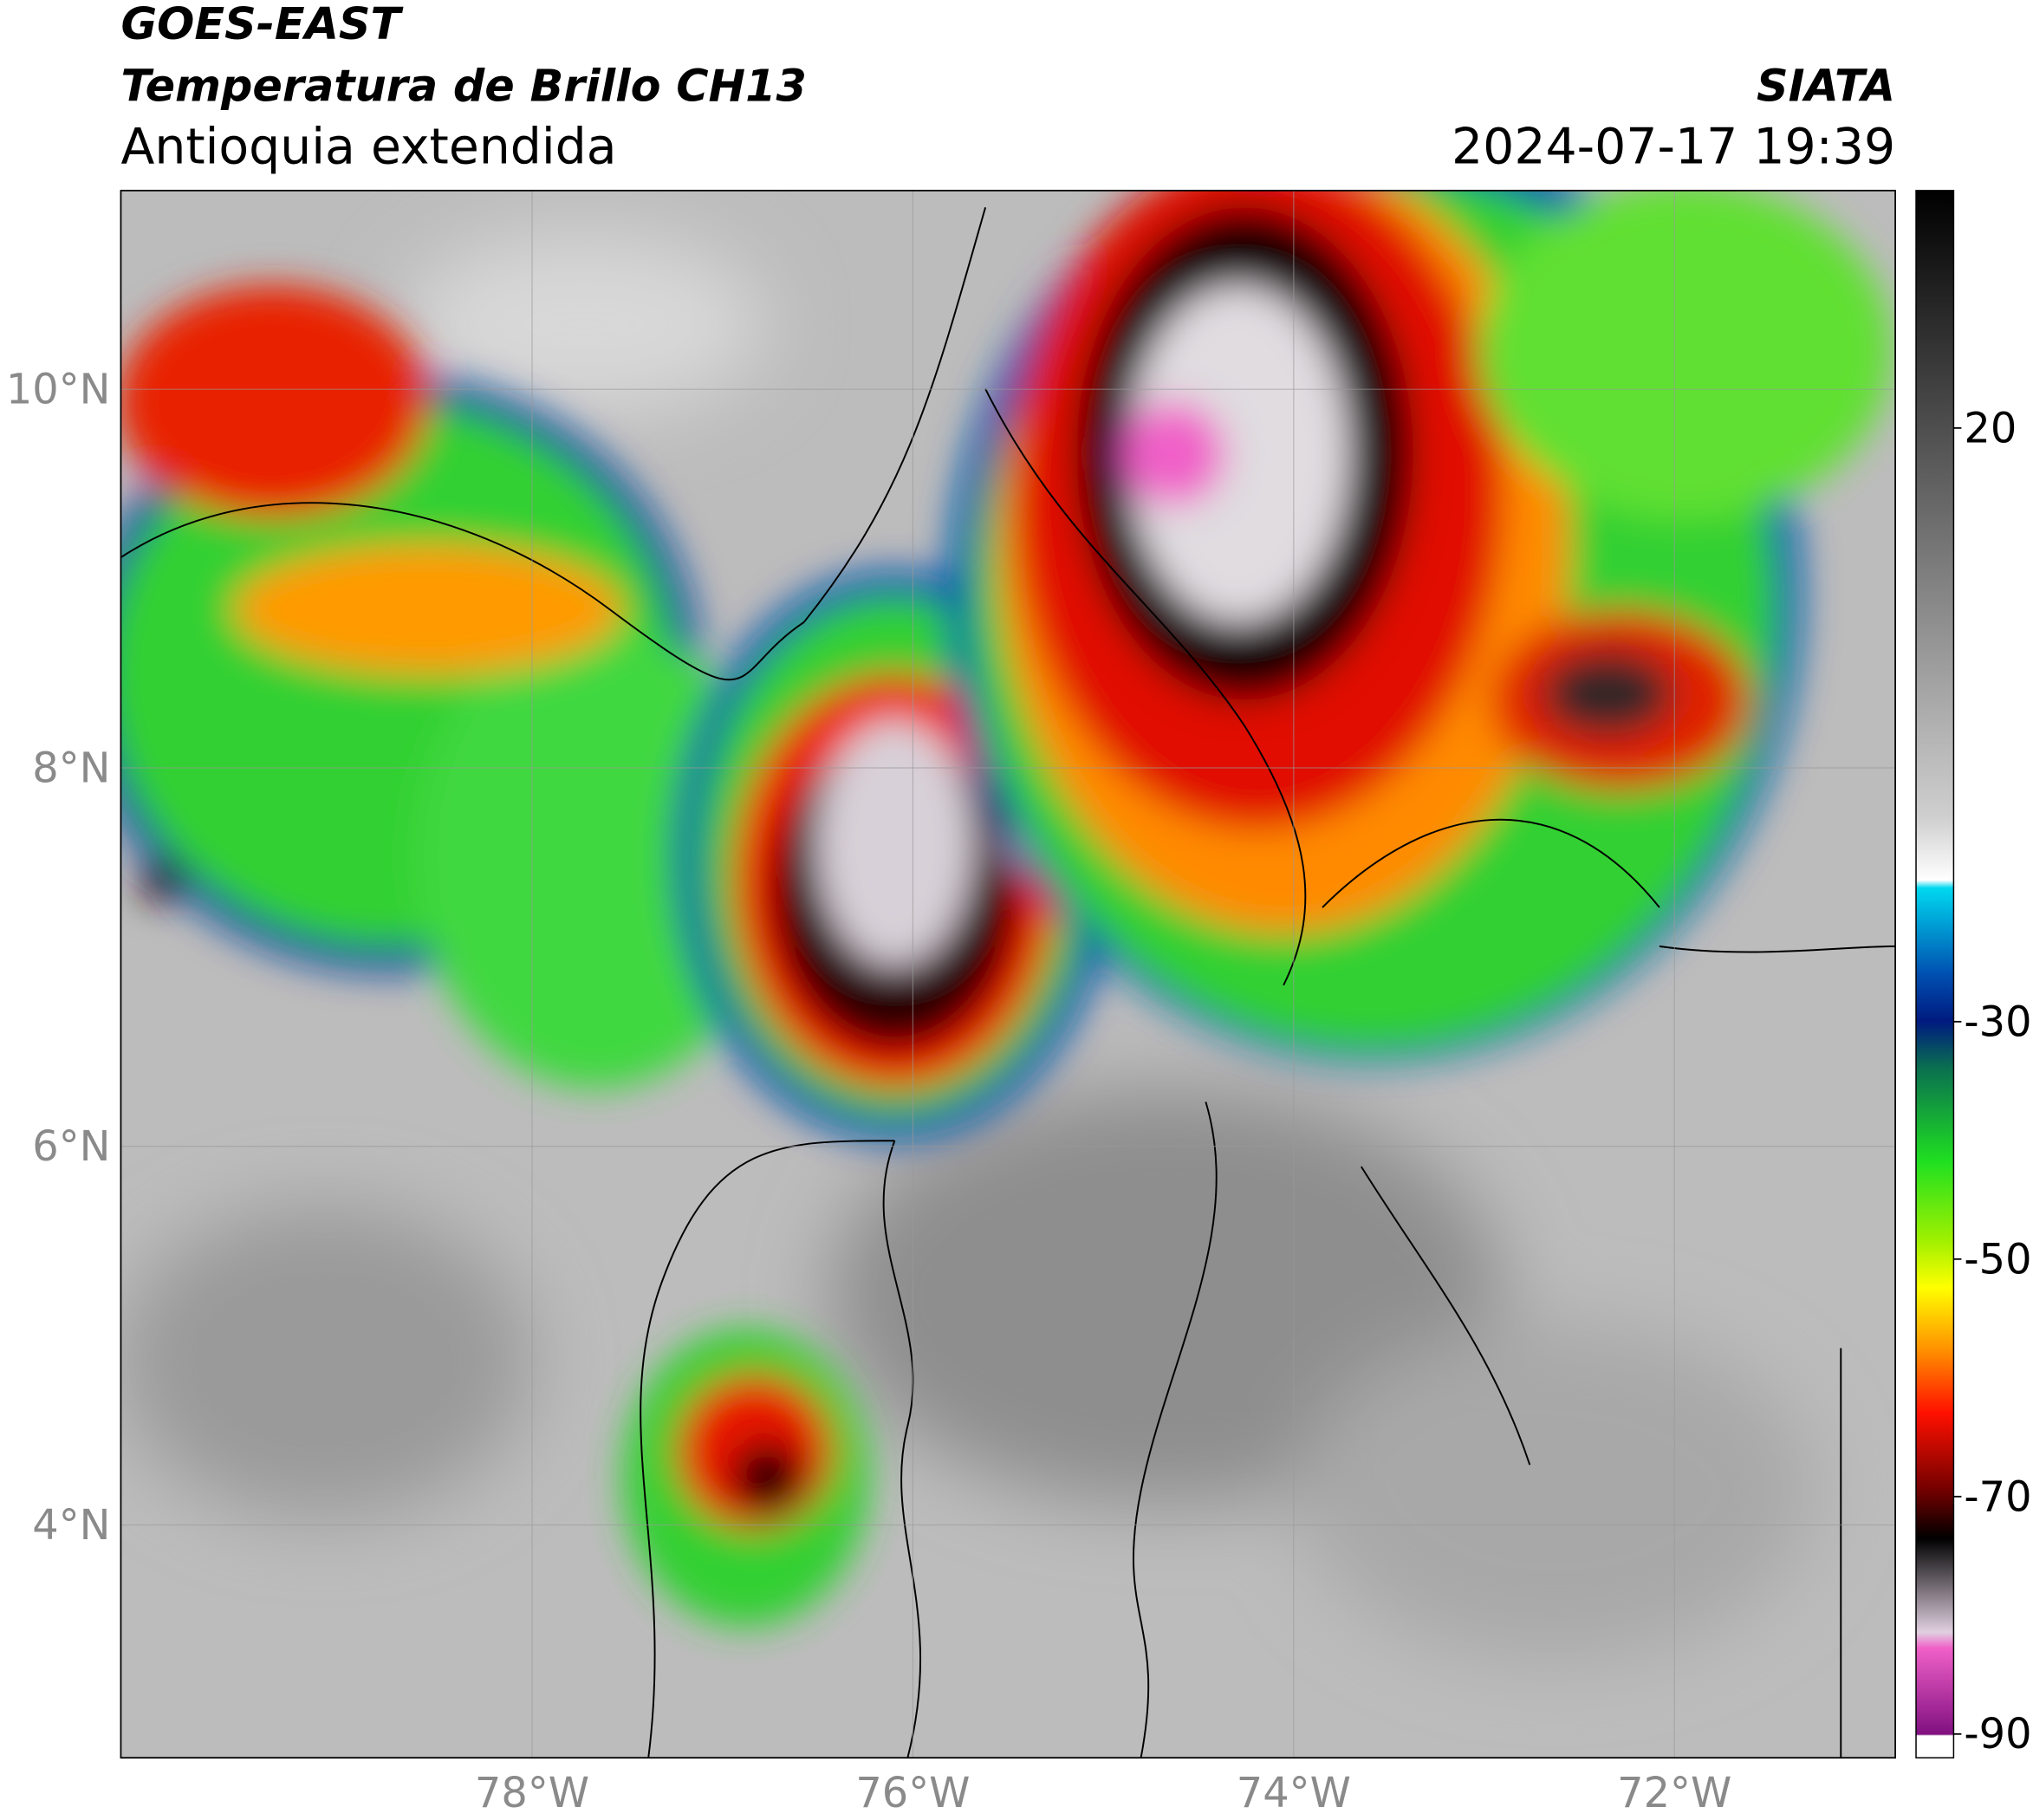 Image resolution: width=2033 pixels, height=1820 pixels. I want to click on organization: SIATA, so click(1826, 86).